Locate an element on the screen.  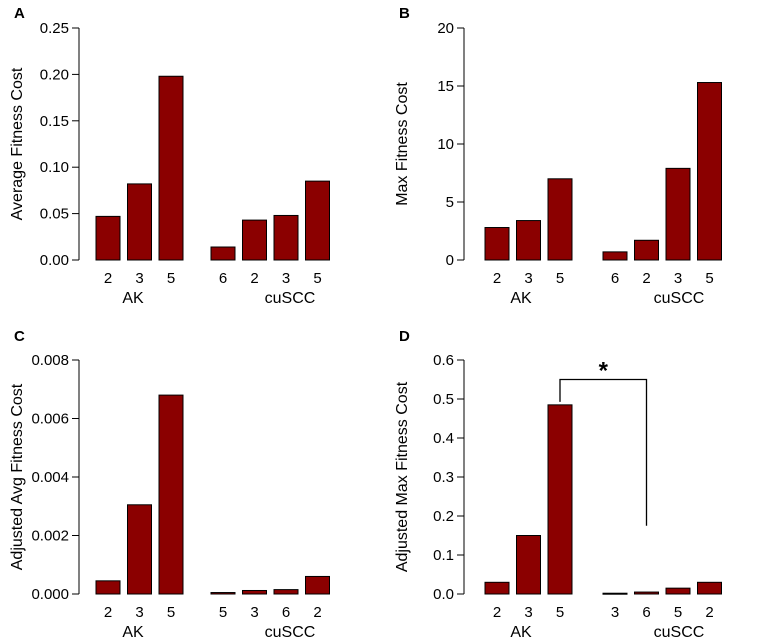
y-tick-label: 0.25 is located at coordinates (54, 28).